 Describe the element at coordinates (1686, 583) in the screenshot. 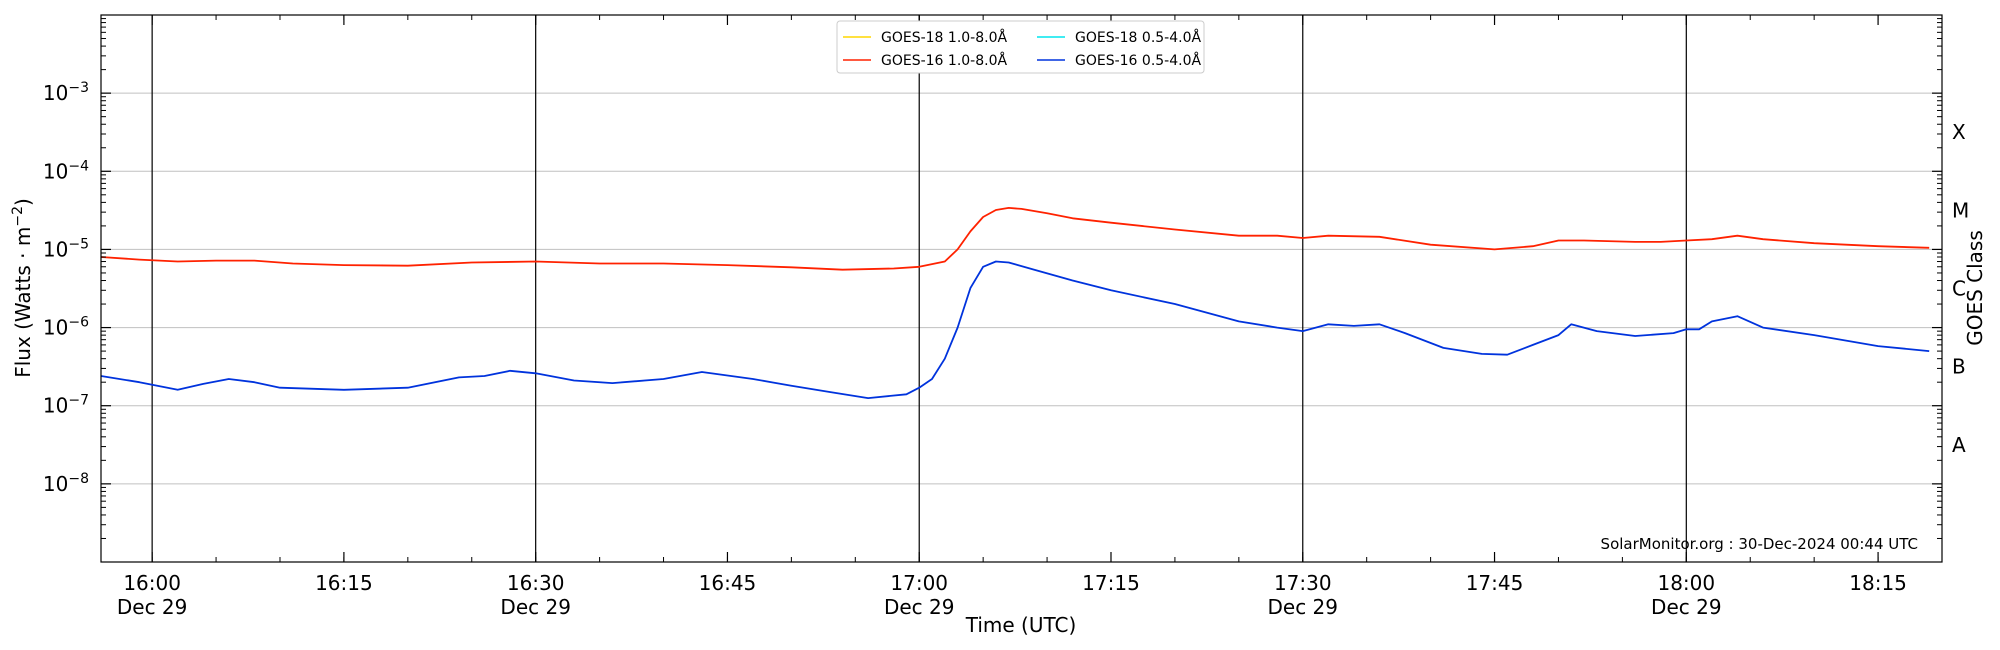

I see `x-tick-label-8: 18:00` at that location.